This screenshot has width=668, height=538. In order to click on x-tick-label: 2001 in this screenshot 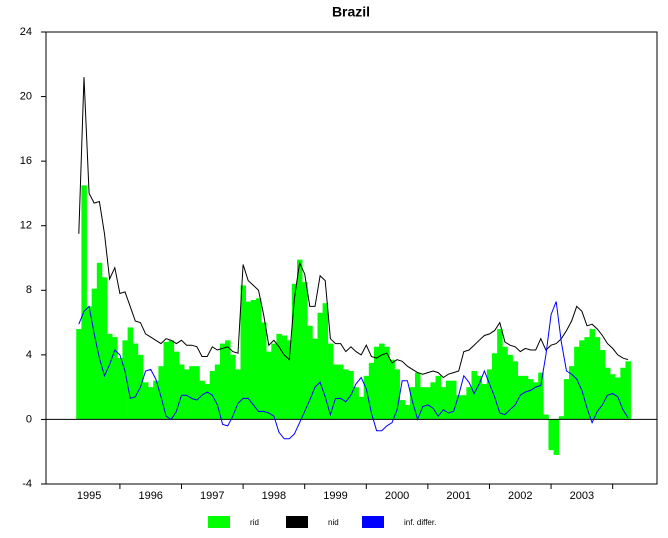, I will do `click(458, 496)`.